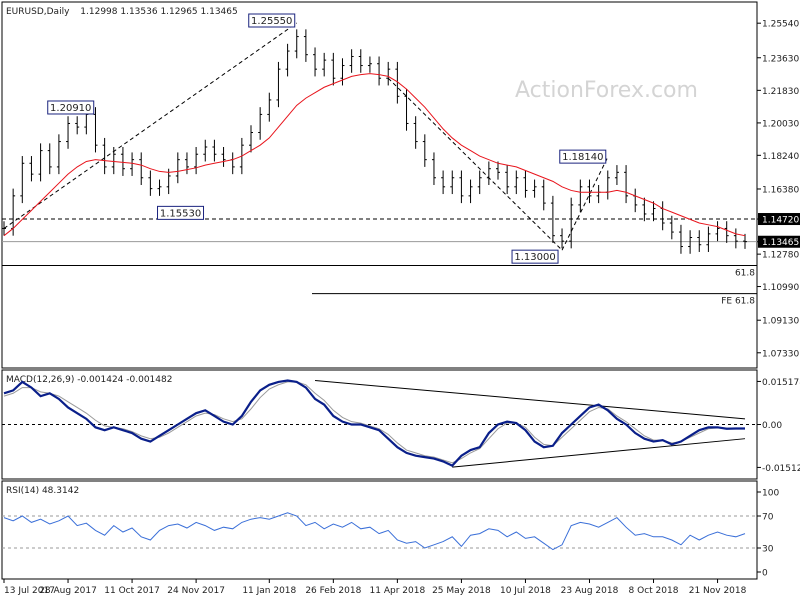 The image size is (800, 600). I want to click on price-tick-label-6: 1.14720, so click(780, 221).